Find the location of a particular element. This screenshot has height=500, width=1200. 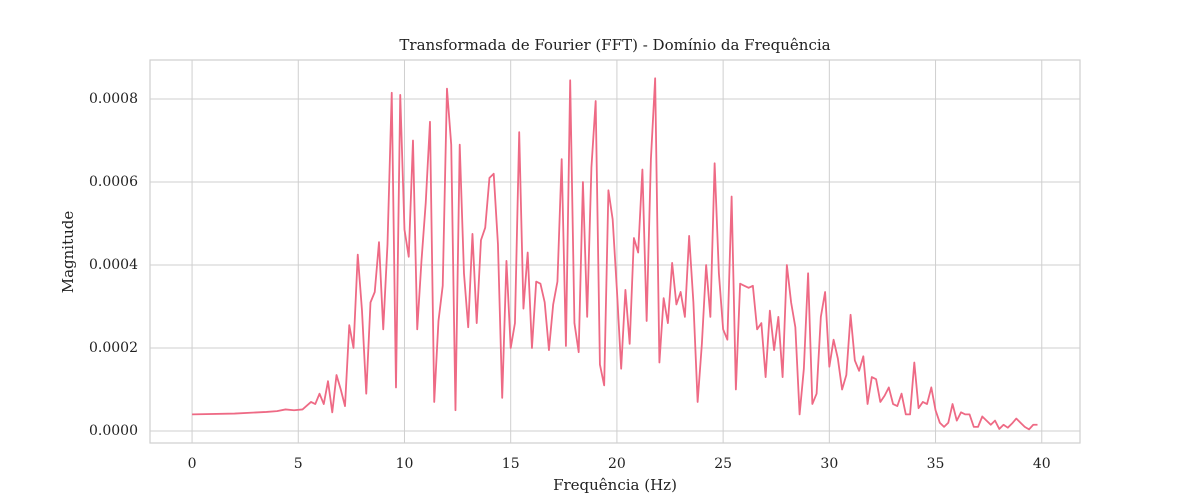

x-tick-label: 15 is located at coordinates (511, 464).